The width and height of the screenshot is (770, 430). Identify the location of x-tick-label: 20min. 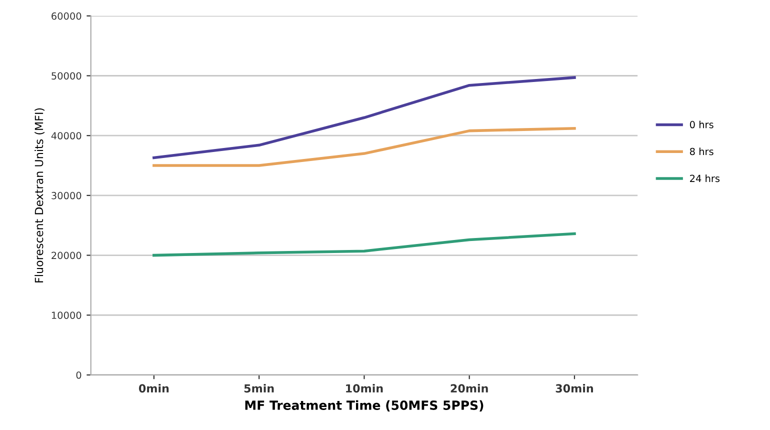
(469, 388).